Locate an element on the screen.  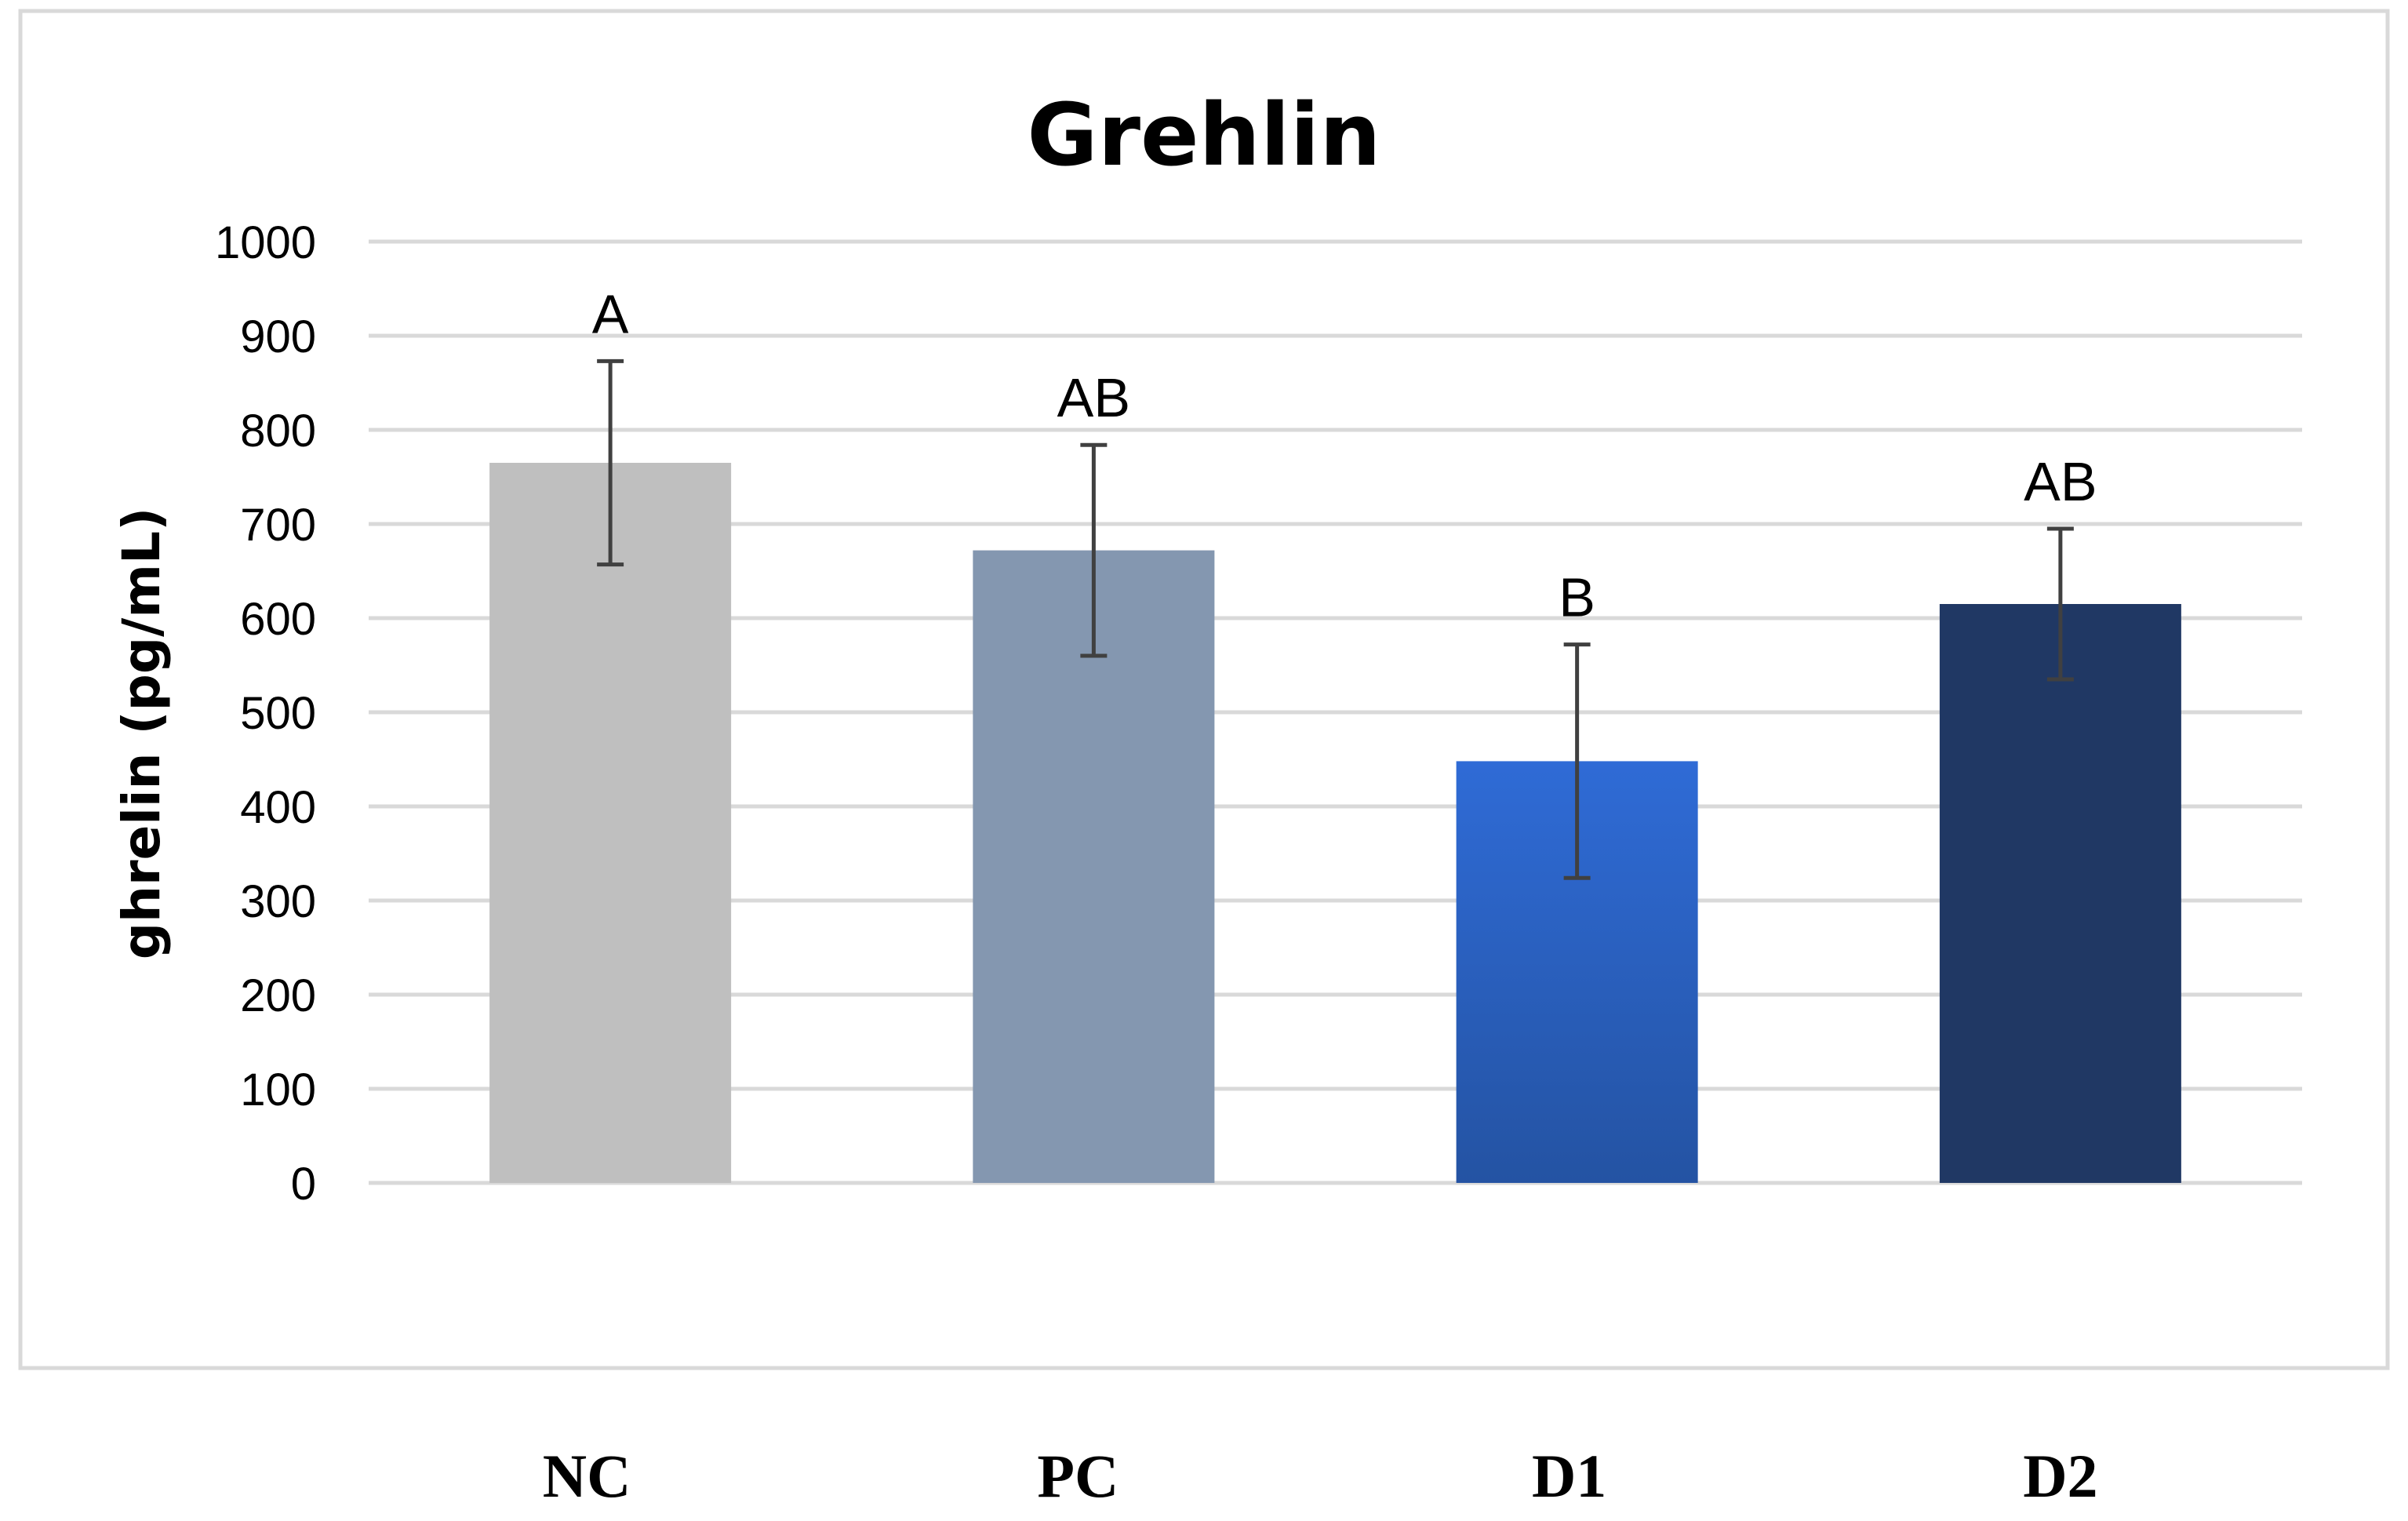
y-tick-label-100: 100 is located at coordinates (278, 1089).